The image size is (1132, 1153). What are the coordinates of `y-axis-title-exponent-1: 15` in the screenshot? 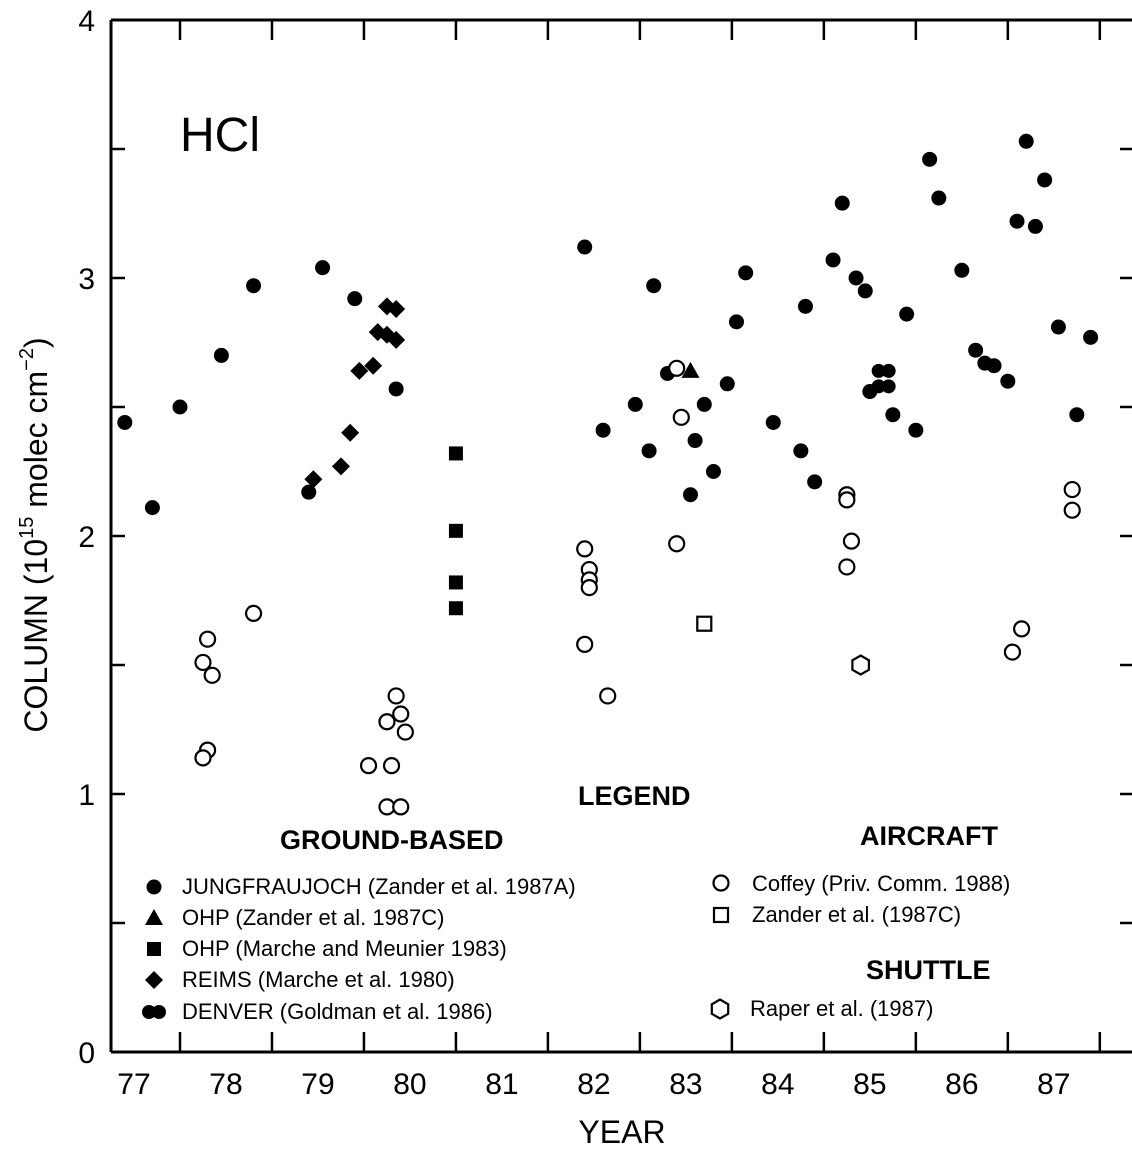 It's located at (27, 528).